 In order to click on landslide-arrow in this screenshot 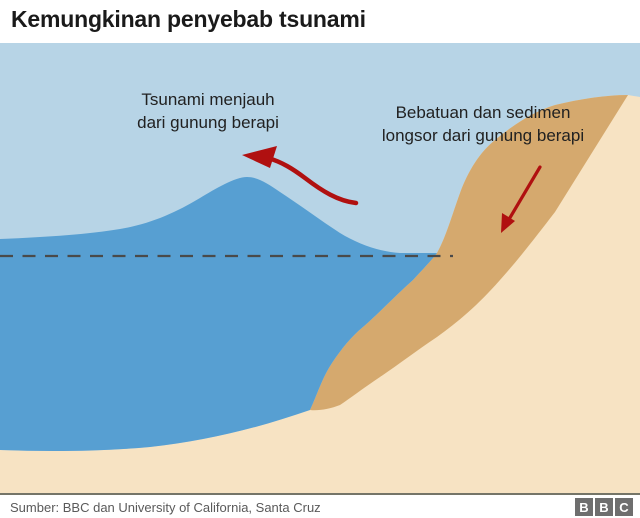, I will do `click(524, 194)`.